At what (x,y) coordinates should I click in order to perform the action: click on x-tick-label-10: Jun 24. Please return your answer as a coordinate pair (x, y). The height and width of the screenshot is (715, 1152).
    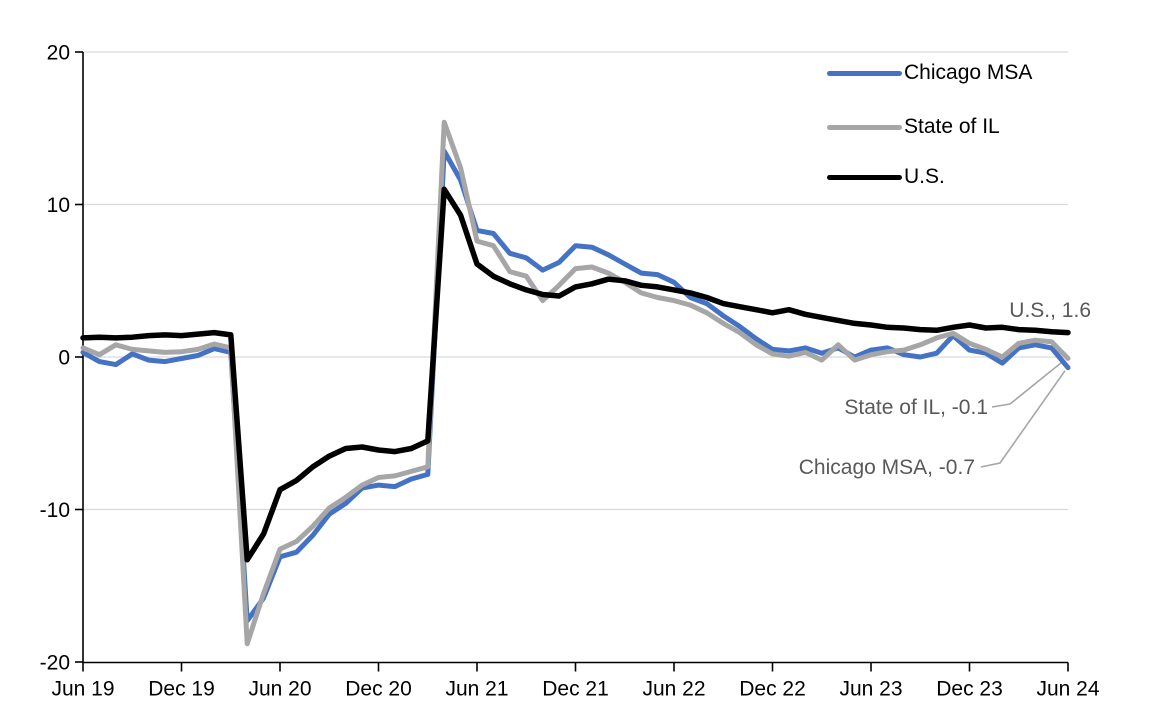
    Looking at the image, I should click on (1067, 689).